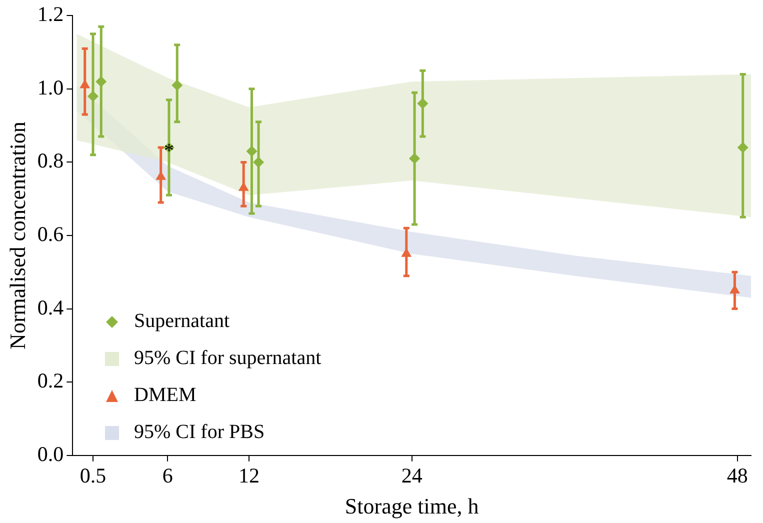 The height and width of the screenshot is (523, 763). Describe the element at coordinates (165, 395) in the screenshot. I see `legend-label: DMEM` at that location.